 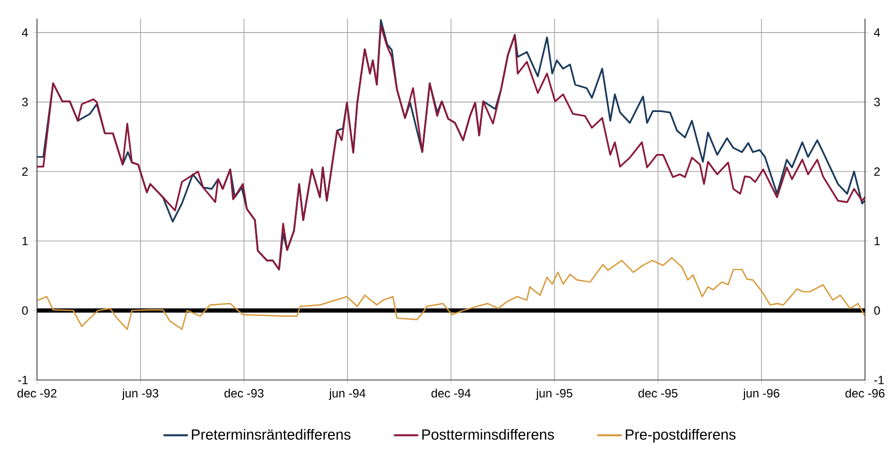 I want to click on legend-label: Preterminsräntedifferens, so click(x=271, y=434).